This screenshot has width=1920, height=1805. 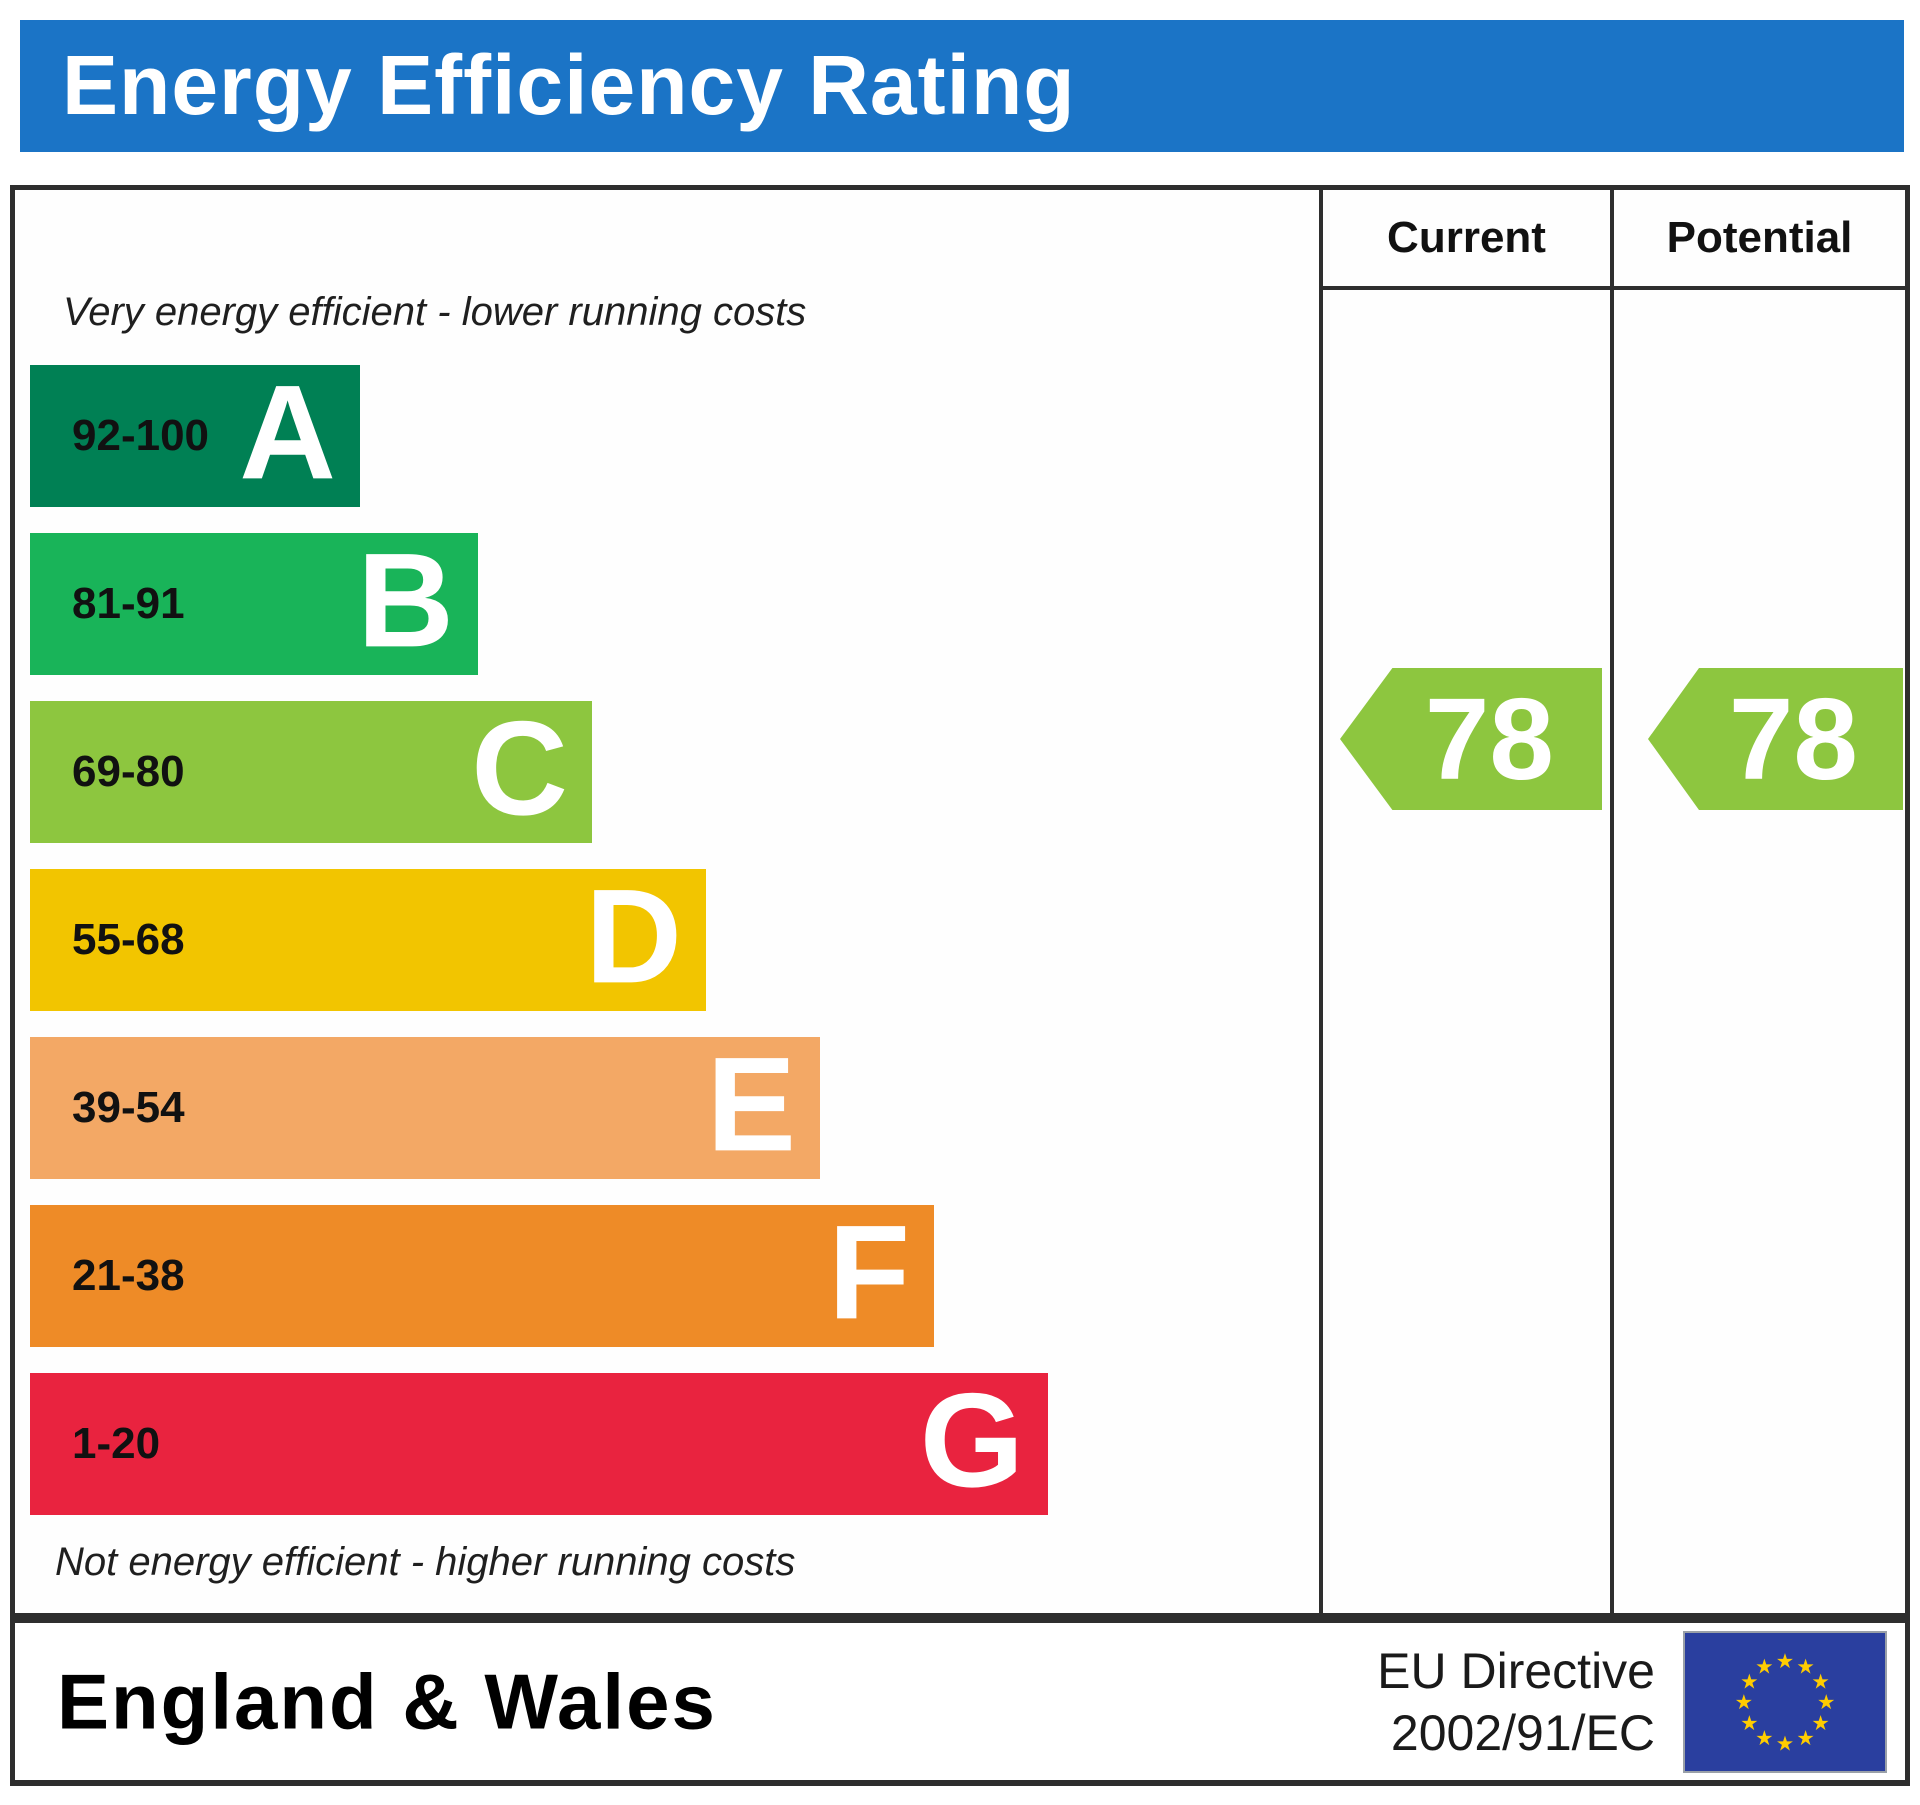 I want to click on band-range-label: 21-38, so click(x=128, y=1275).